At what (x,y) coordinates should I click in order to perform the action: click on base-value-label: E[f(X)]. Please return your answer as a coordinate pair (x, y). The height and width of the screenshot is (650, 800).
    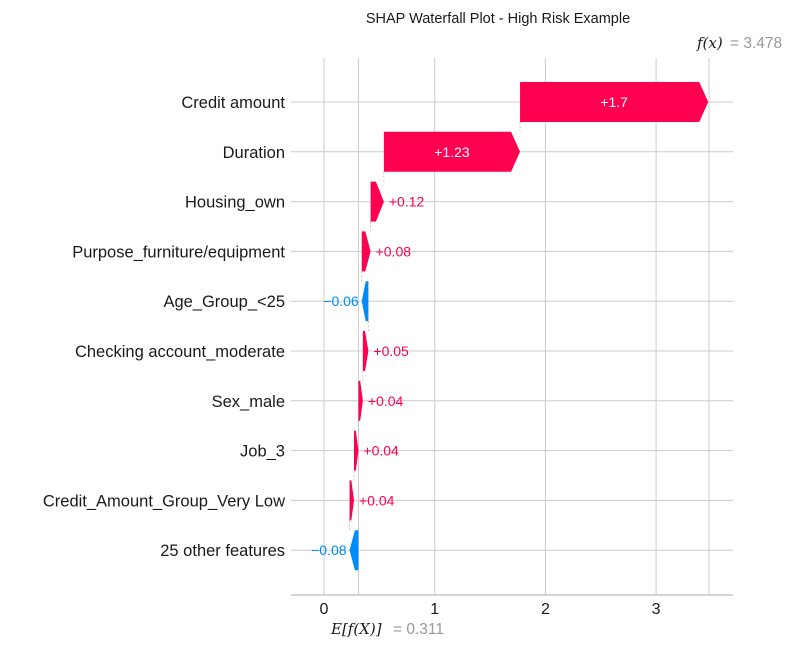
    Looking at the image, I should click on (356, 629).